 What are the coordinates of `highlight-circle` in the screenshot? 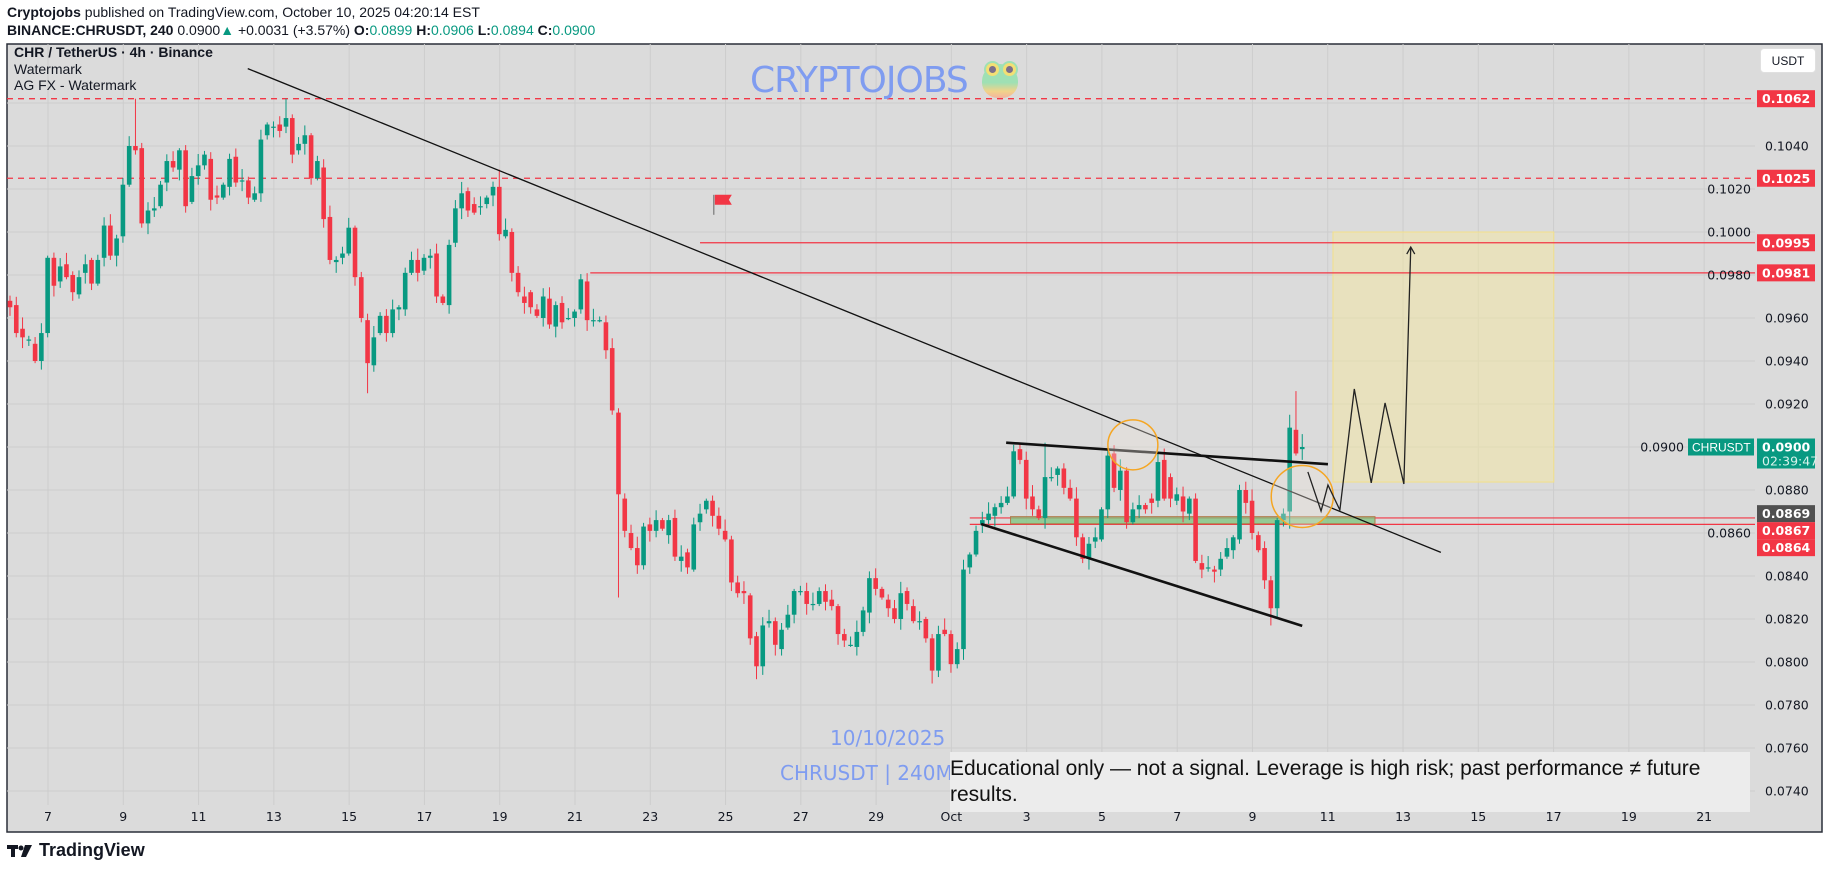 It's located at (1302, 496).